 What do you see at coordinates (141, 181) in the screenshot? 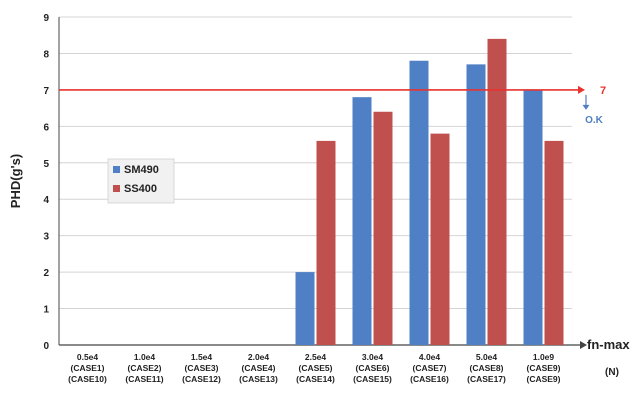
I see `legend: SM490 SS400` at bounding box center [141, 181].